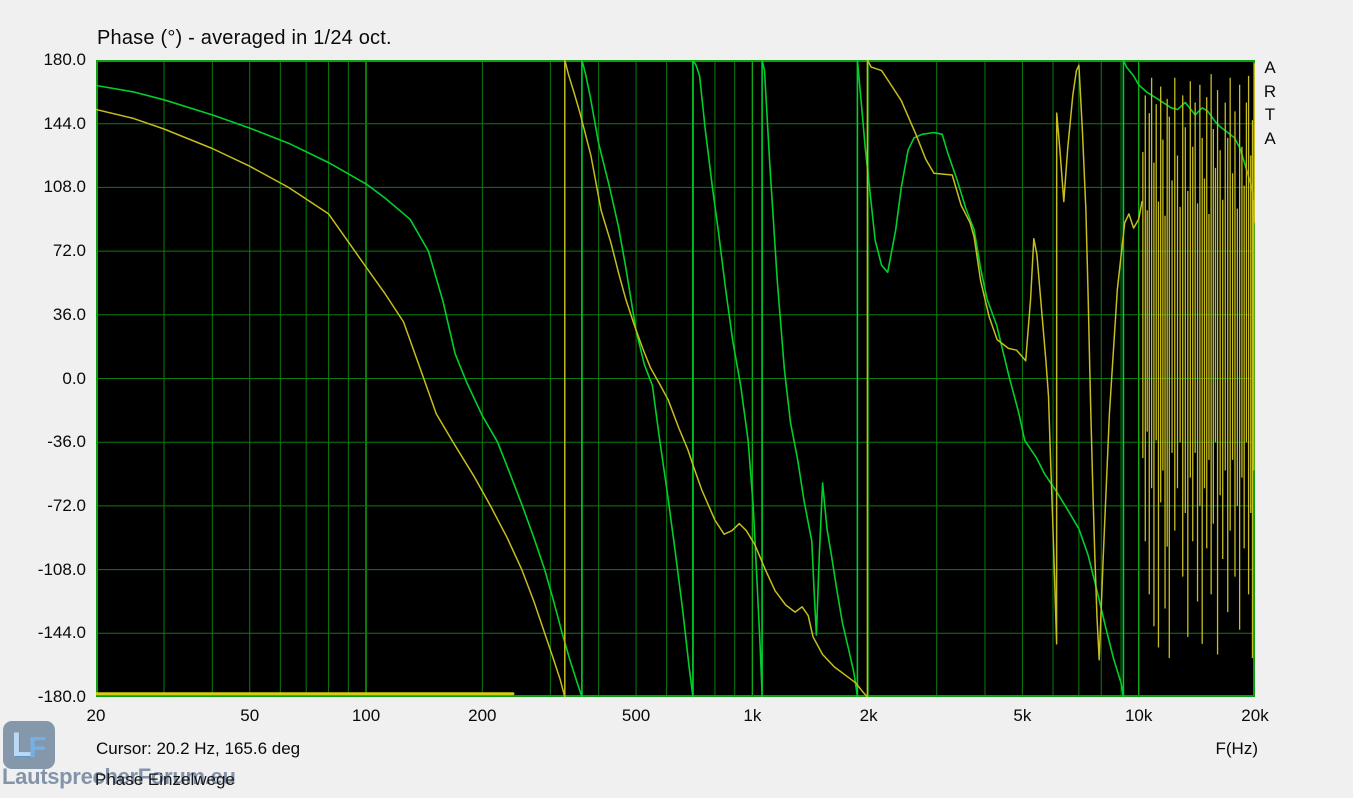  Describe the element at coordinates (1270, 103) in the screenshot. I see `arta-vertical-label: A R T A` at that location.